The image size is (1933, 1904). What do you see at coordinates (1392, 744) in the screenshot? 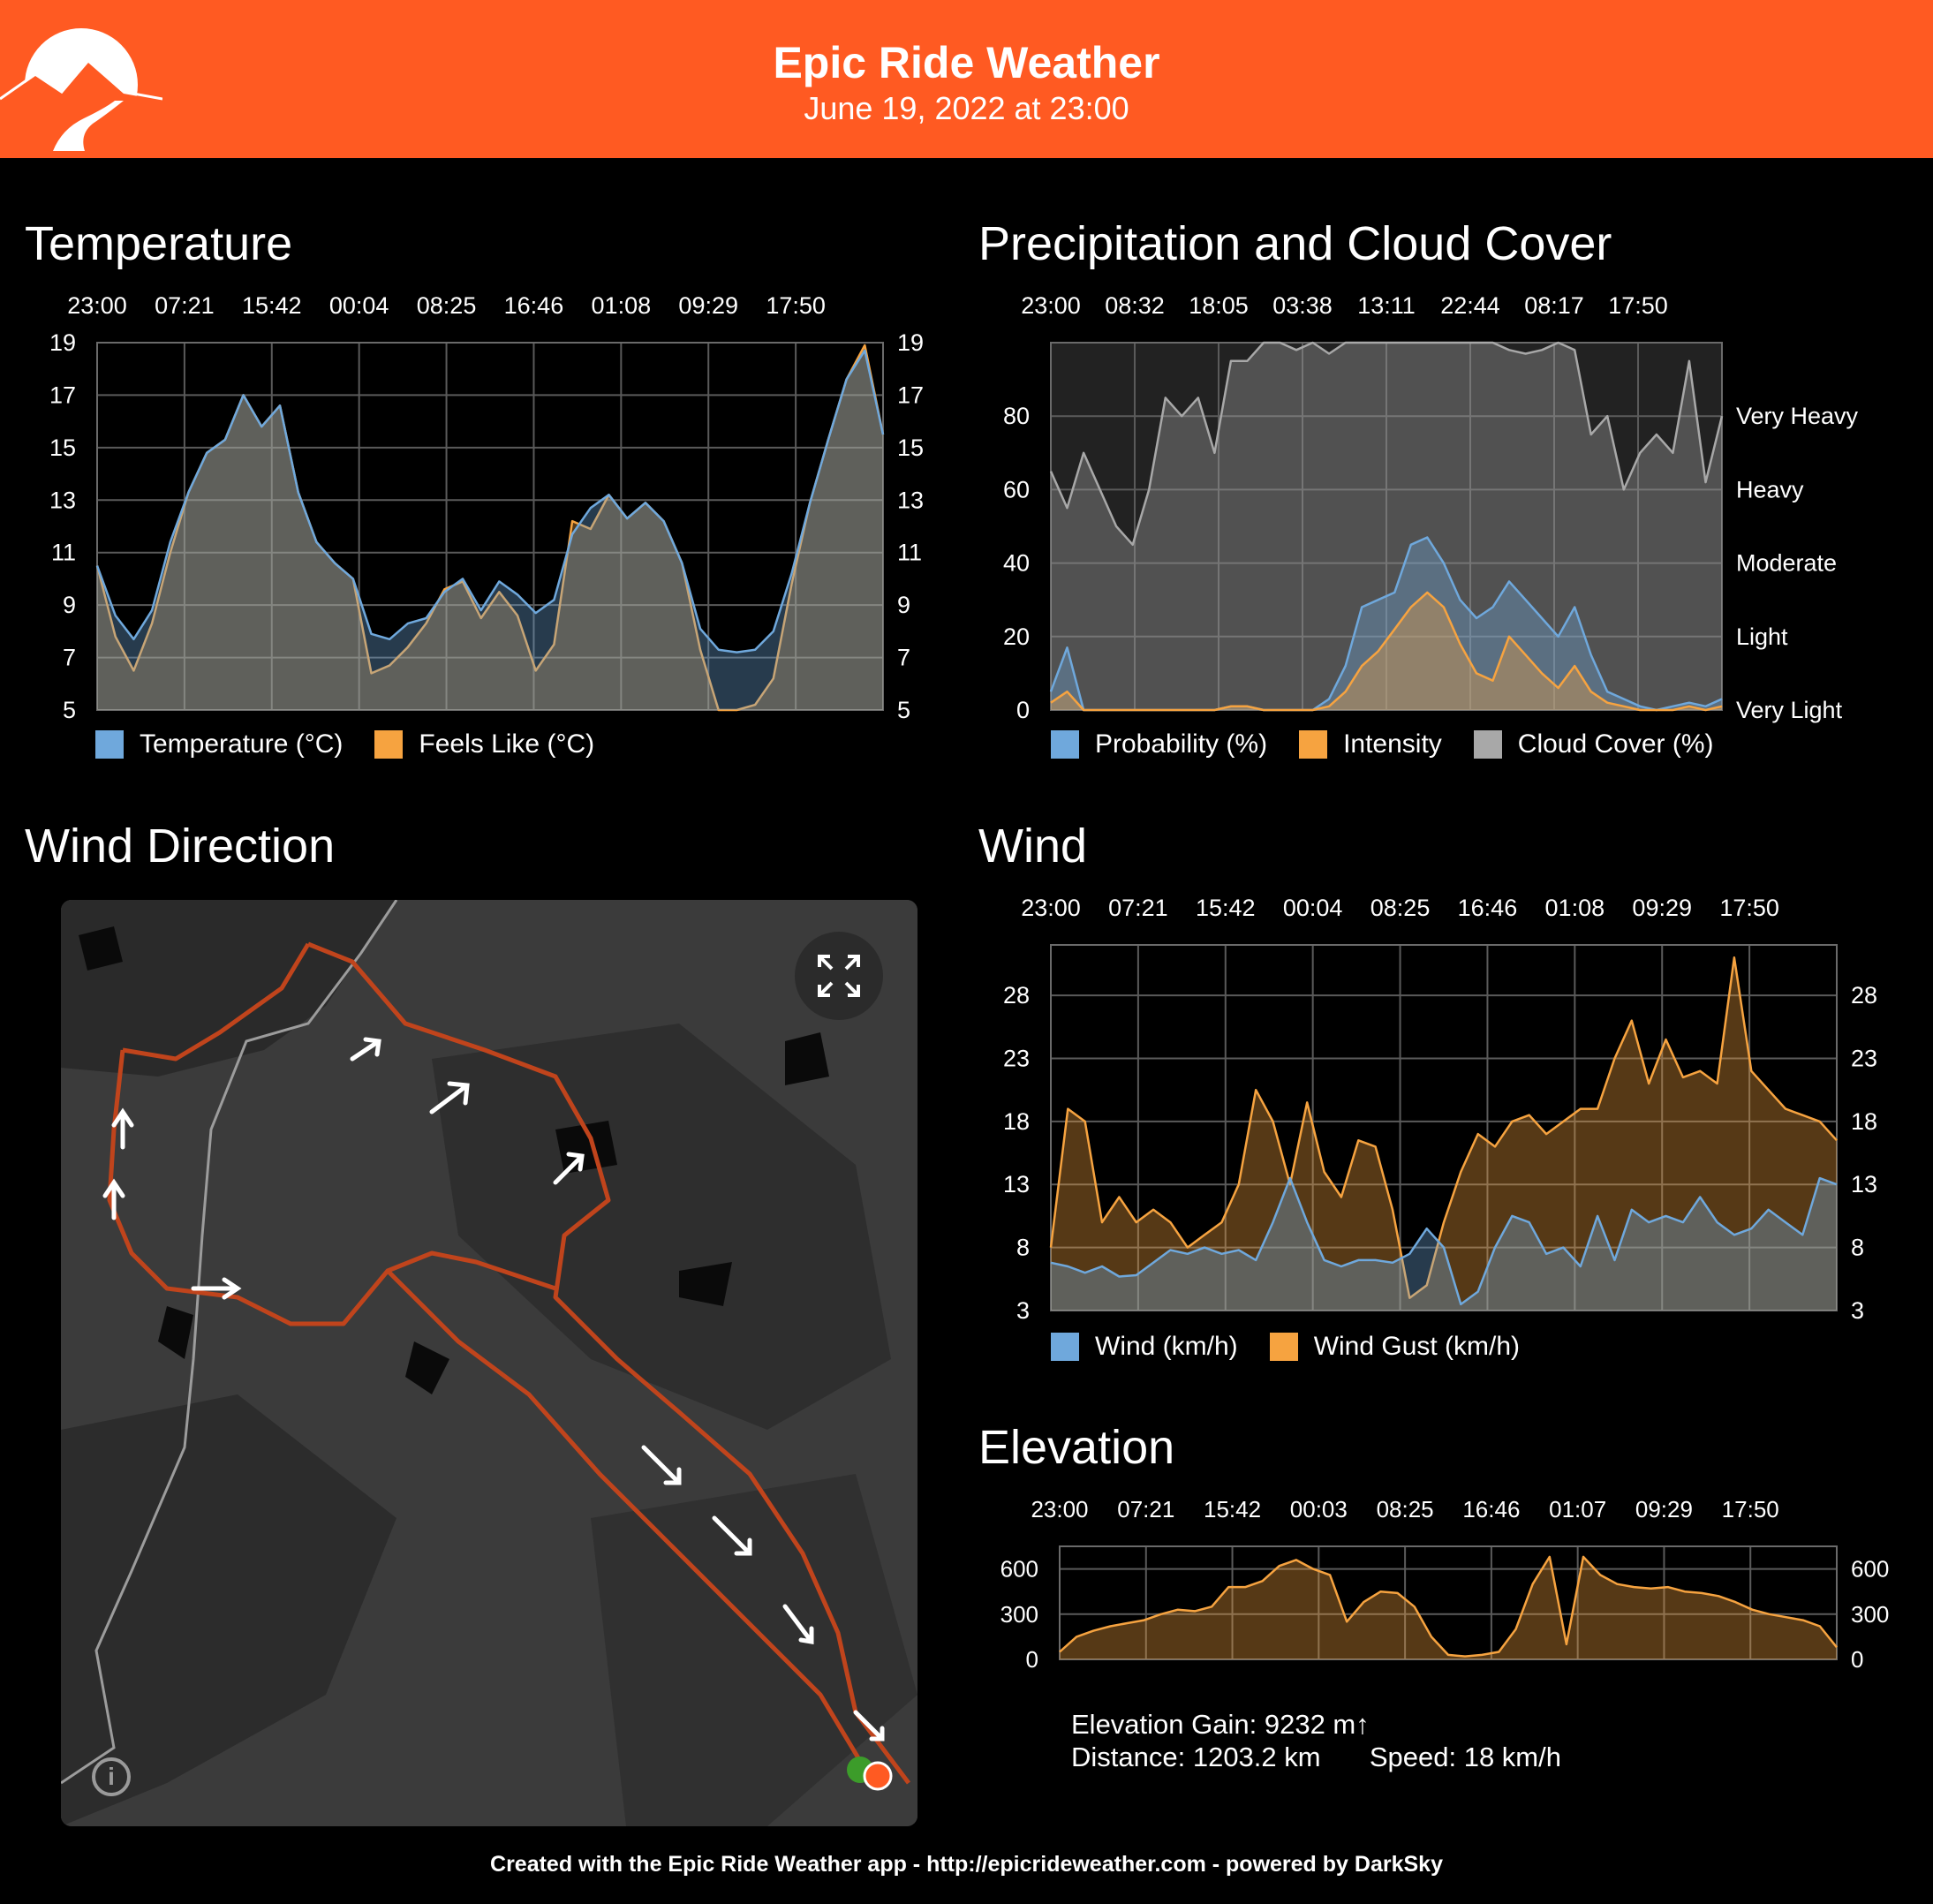
I see `legend-label: Intensity` at bounding box center [1392, 744].